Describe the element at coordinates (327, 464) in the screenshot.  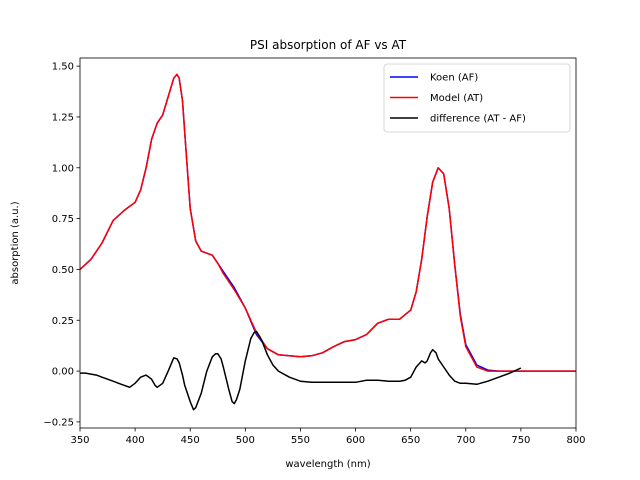
I see `x-axis-label: wavelength (nm)` at that location.